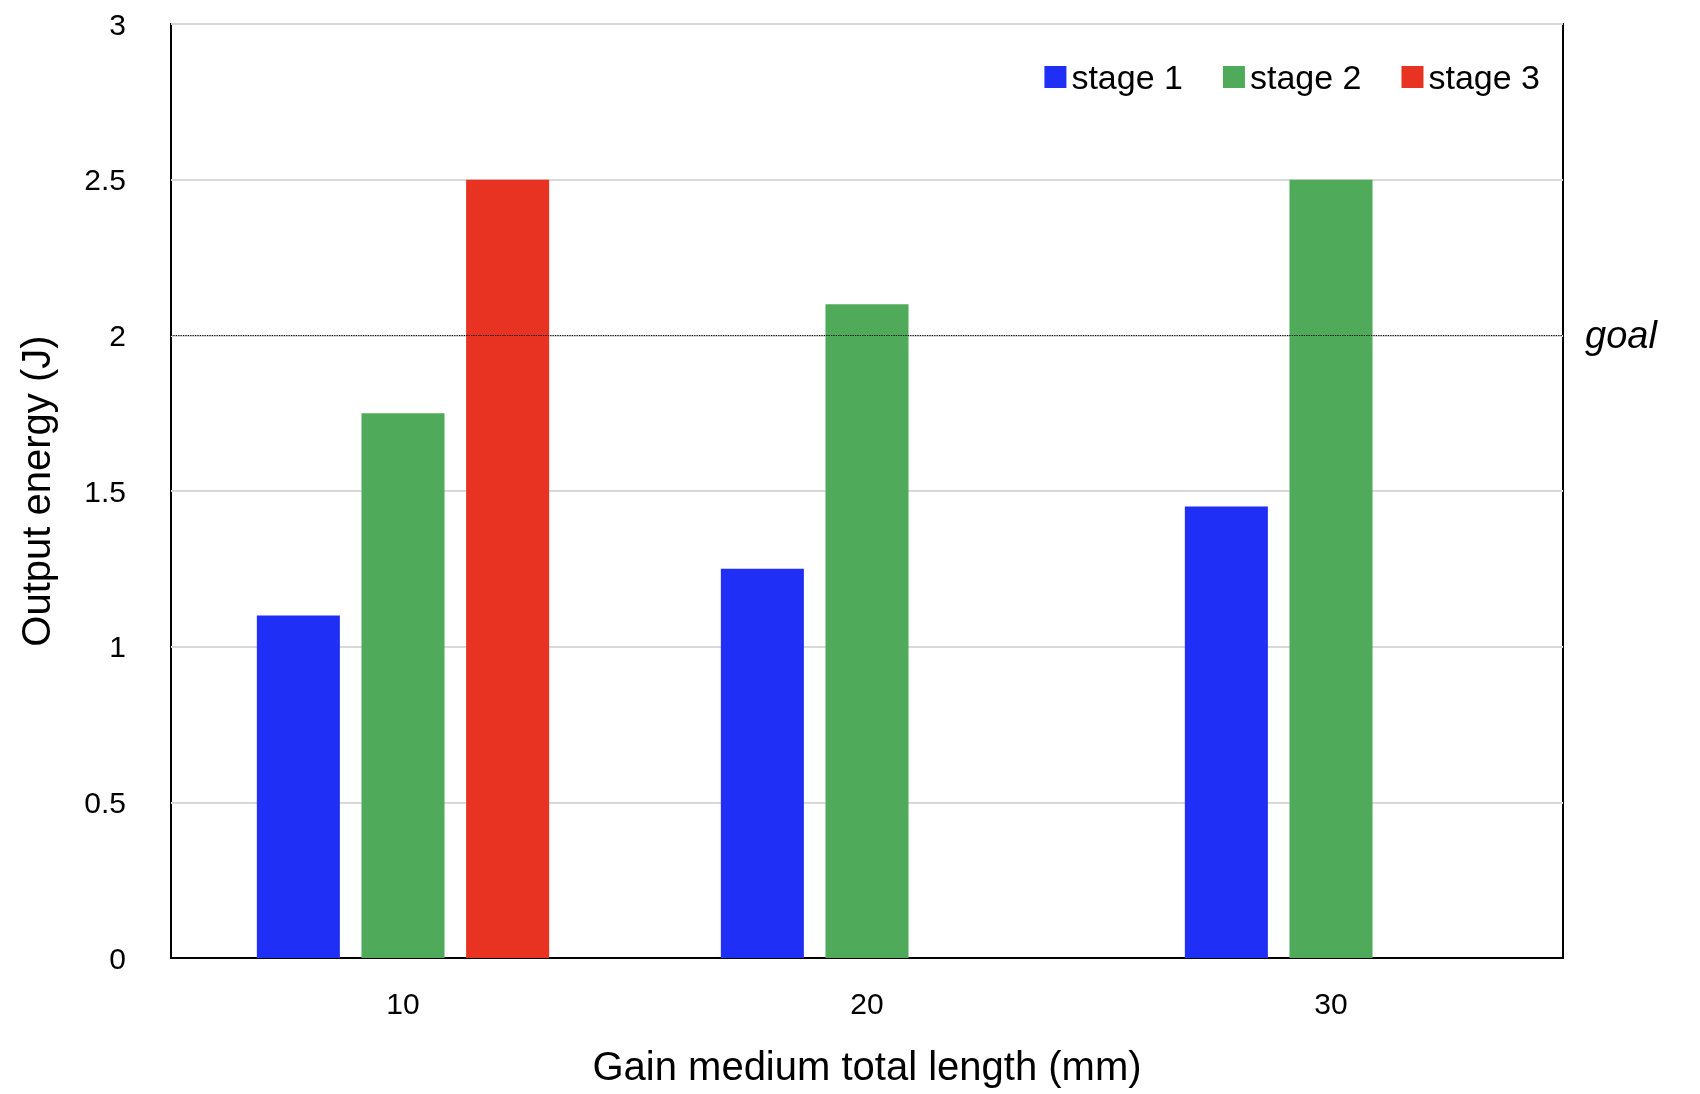 This screenshot has height=1094, width=1700. I want to click on legend-label: stage 3, so click(1484, 77).